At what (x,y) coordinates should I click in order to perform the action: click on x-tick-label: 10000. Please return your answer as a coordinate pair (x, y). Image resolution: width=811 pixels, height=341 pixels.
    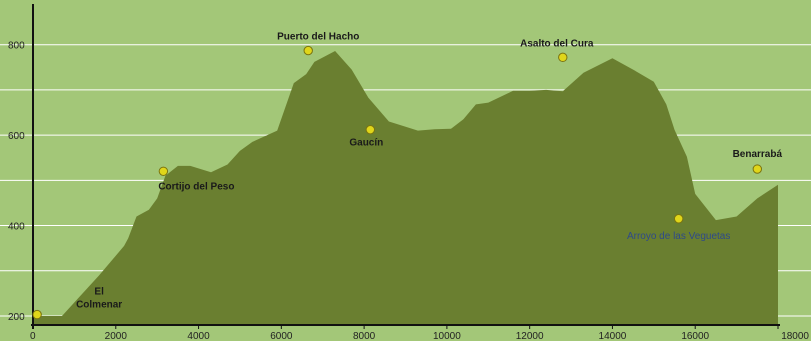
    Looking at the image, I should click on (447, 336).